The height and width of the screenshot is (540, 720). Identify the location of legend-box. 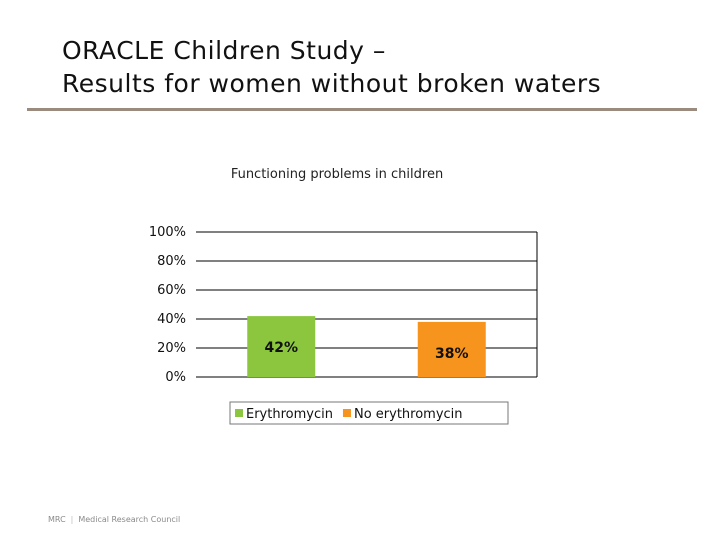
(369, 413).